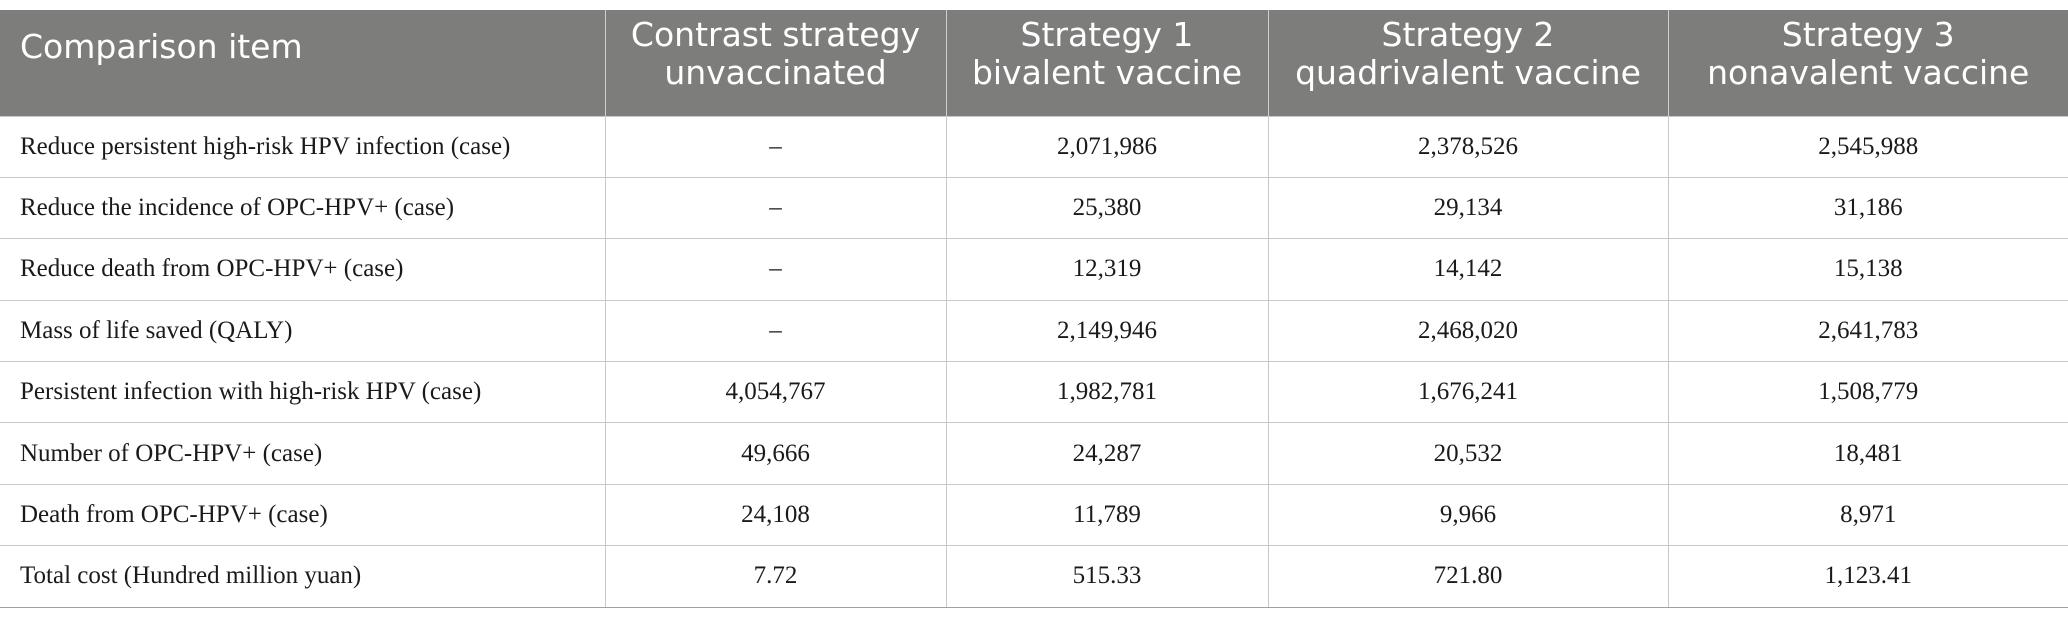 The image size is (2068, 628). Describe the element at coordinates (1468, 269) in the screenshot. I see `table-cell: 14,142` at that location.